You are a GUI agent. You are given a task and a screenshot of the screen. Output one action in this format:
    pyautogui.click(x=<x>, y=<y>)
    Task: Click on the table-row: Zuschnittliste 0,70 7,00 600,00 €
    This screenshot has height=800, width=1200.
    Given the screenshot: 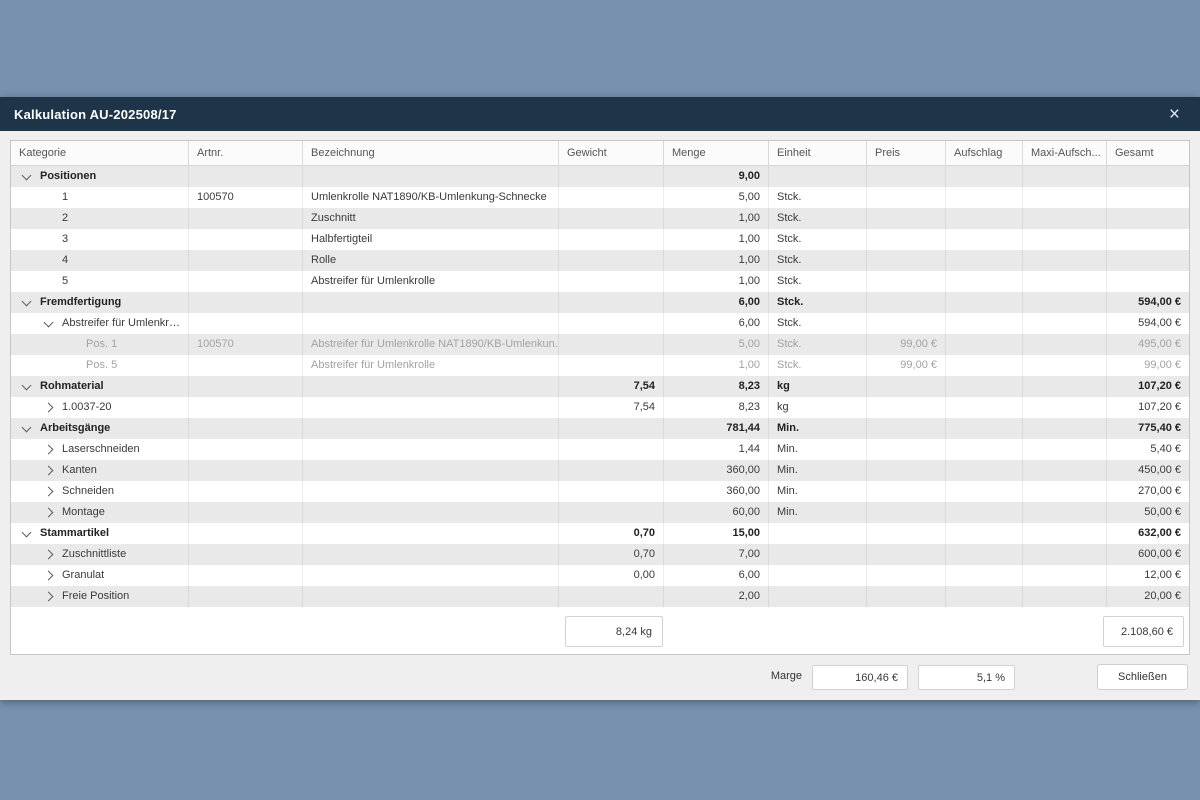 What is the action you would take?
    pyautogui.click(x=600, y=554)
    